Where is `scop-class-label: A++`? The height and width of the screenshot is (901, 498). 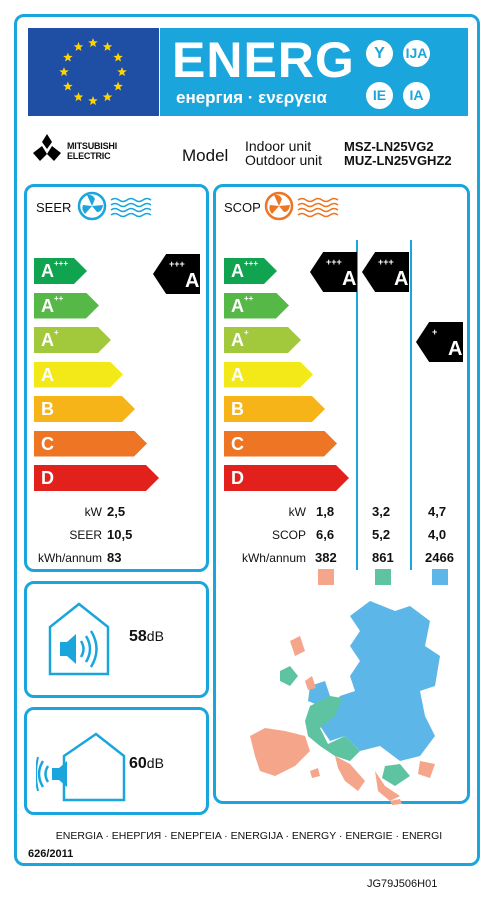
scop-class-label: A++ is located at coordinates (242, 304).